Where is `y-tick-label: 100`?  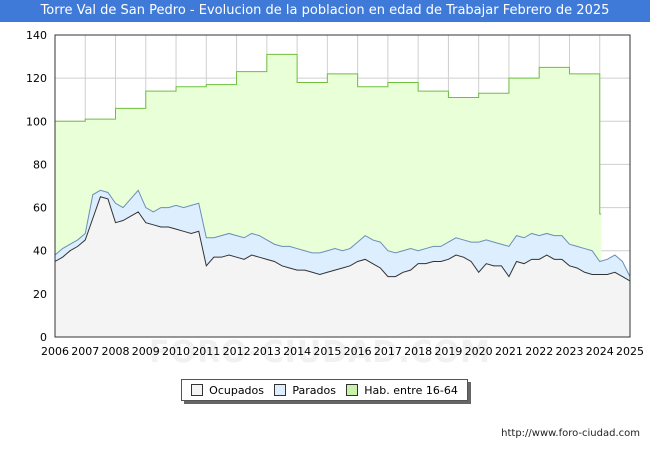 y-tick-label: 100 is located at coordinates (36, 121).